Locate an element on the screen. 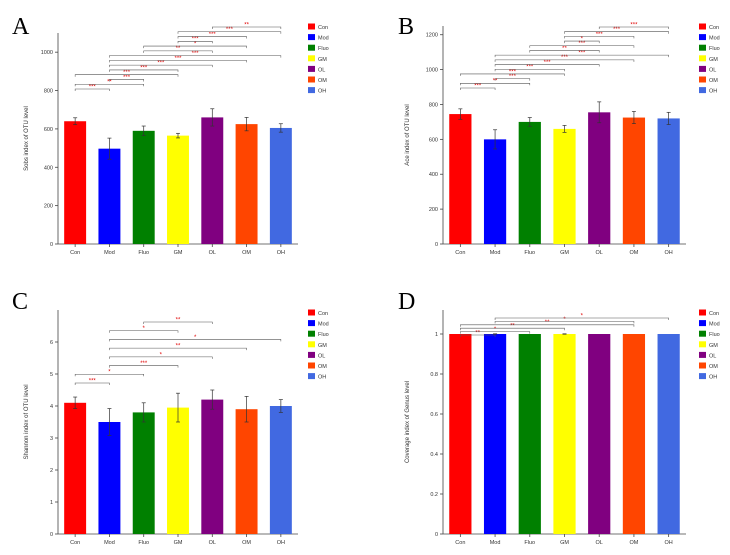 The width and height of the screenshot is (730, 555). x-tick-label: GM is located at coordinates (564, 253).